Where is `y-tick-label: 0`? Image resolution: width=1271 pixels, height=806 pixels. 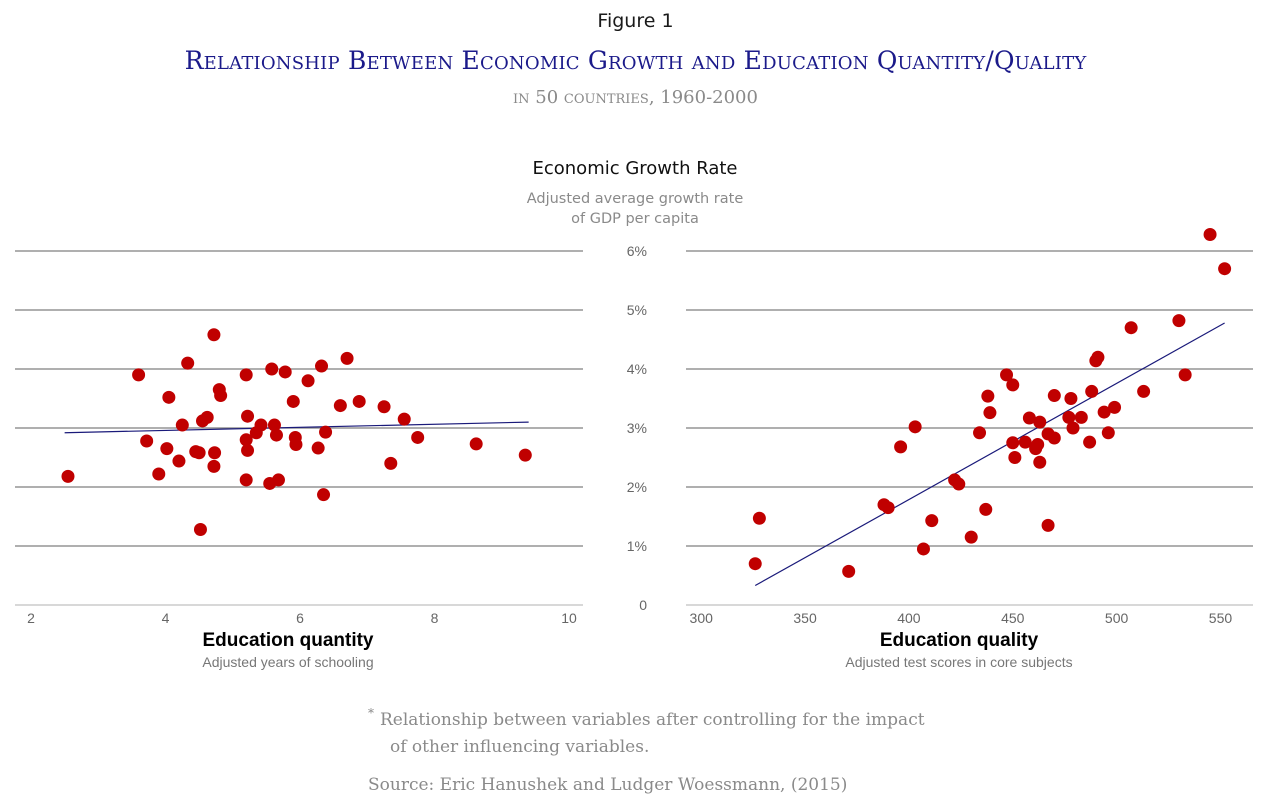 y-tick-label: 0 is located at coordinates (643, 605).